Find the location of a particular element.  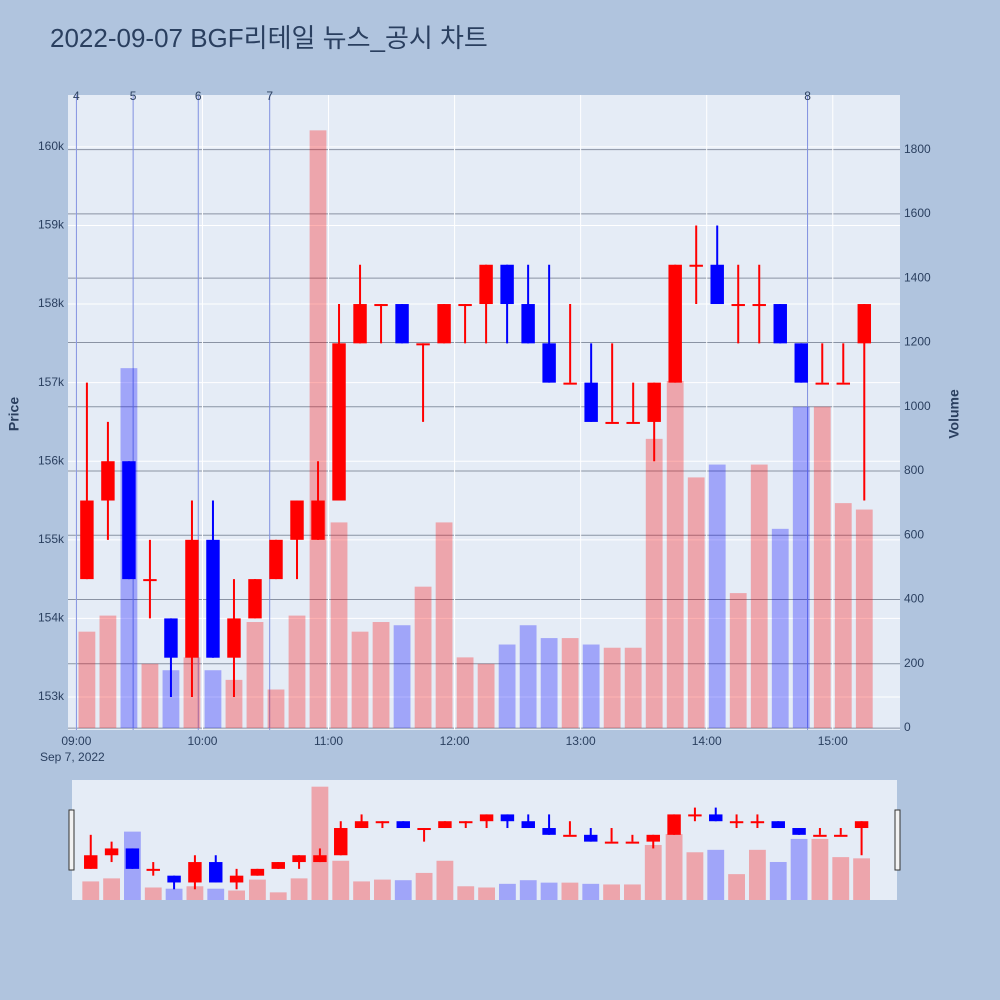

range-handle-left is located at coordinates (71, 840).